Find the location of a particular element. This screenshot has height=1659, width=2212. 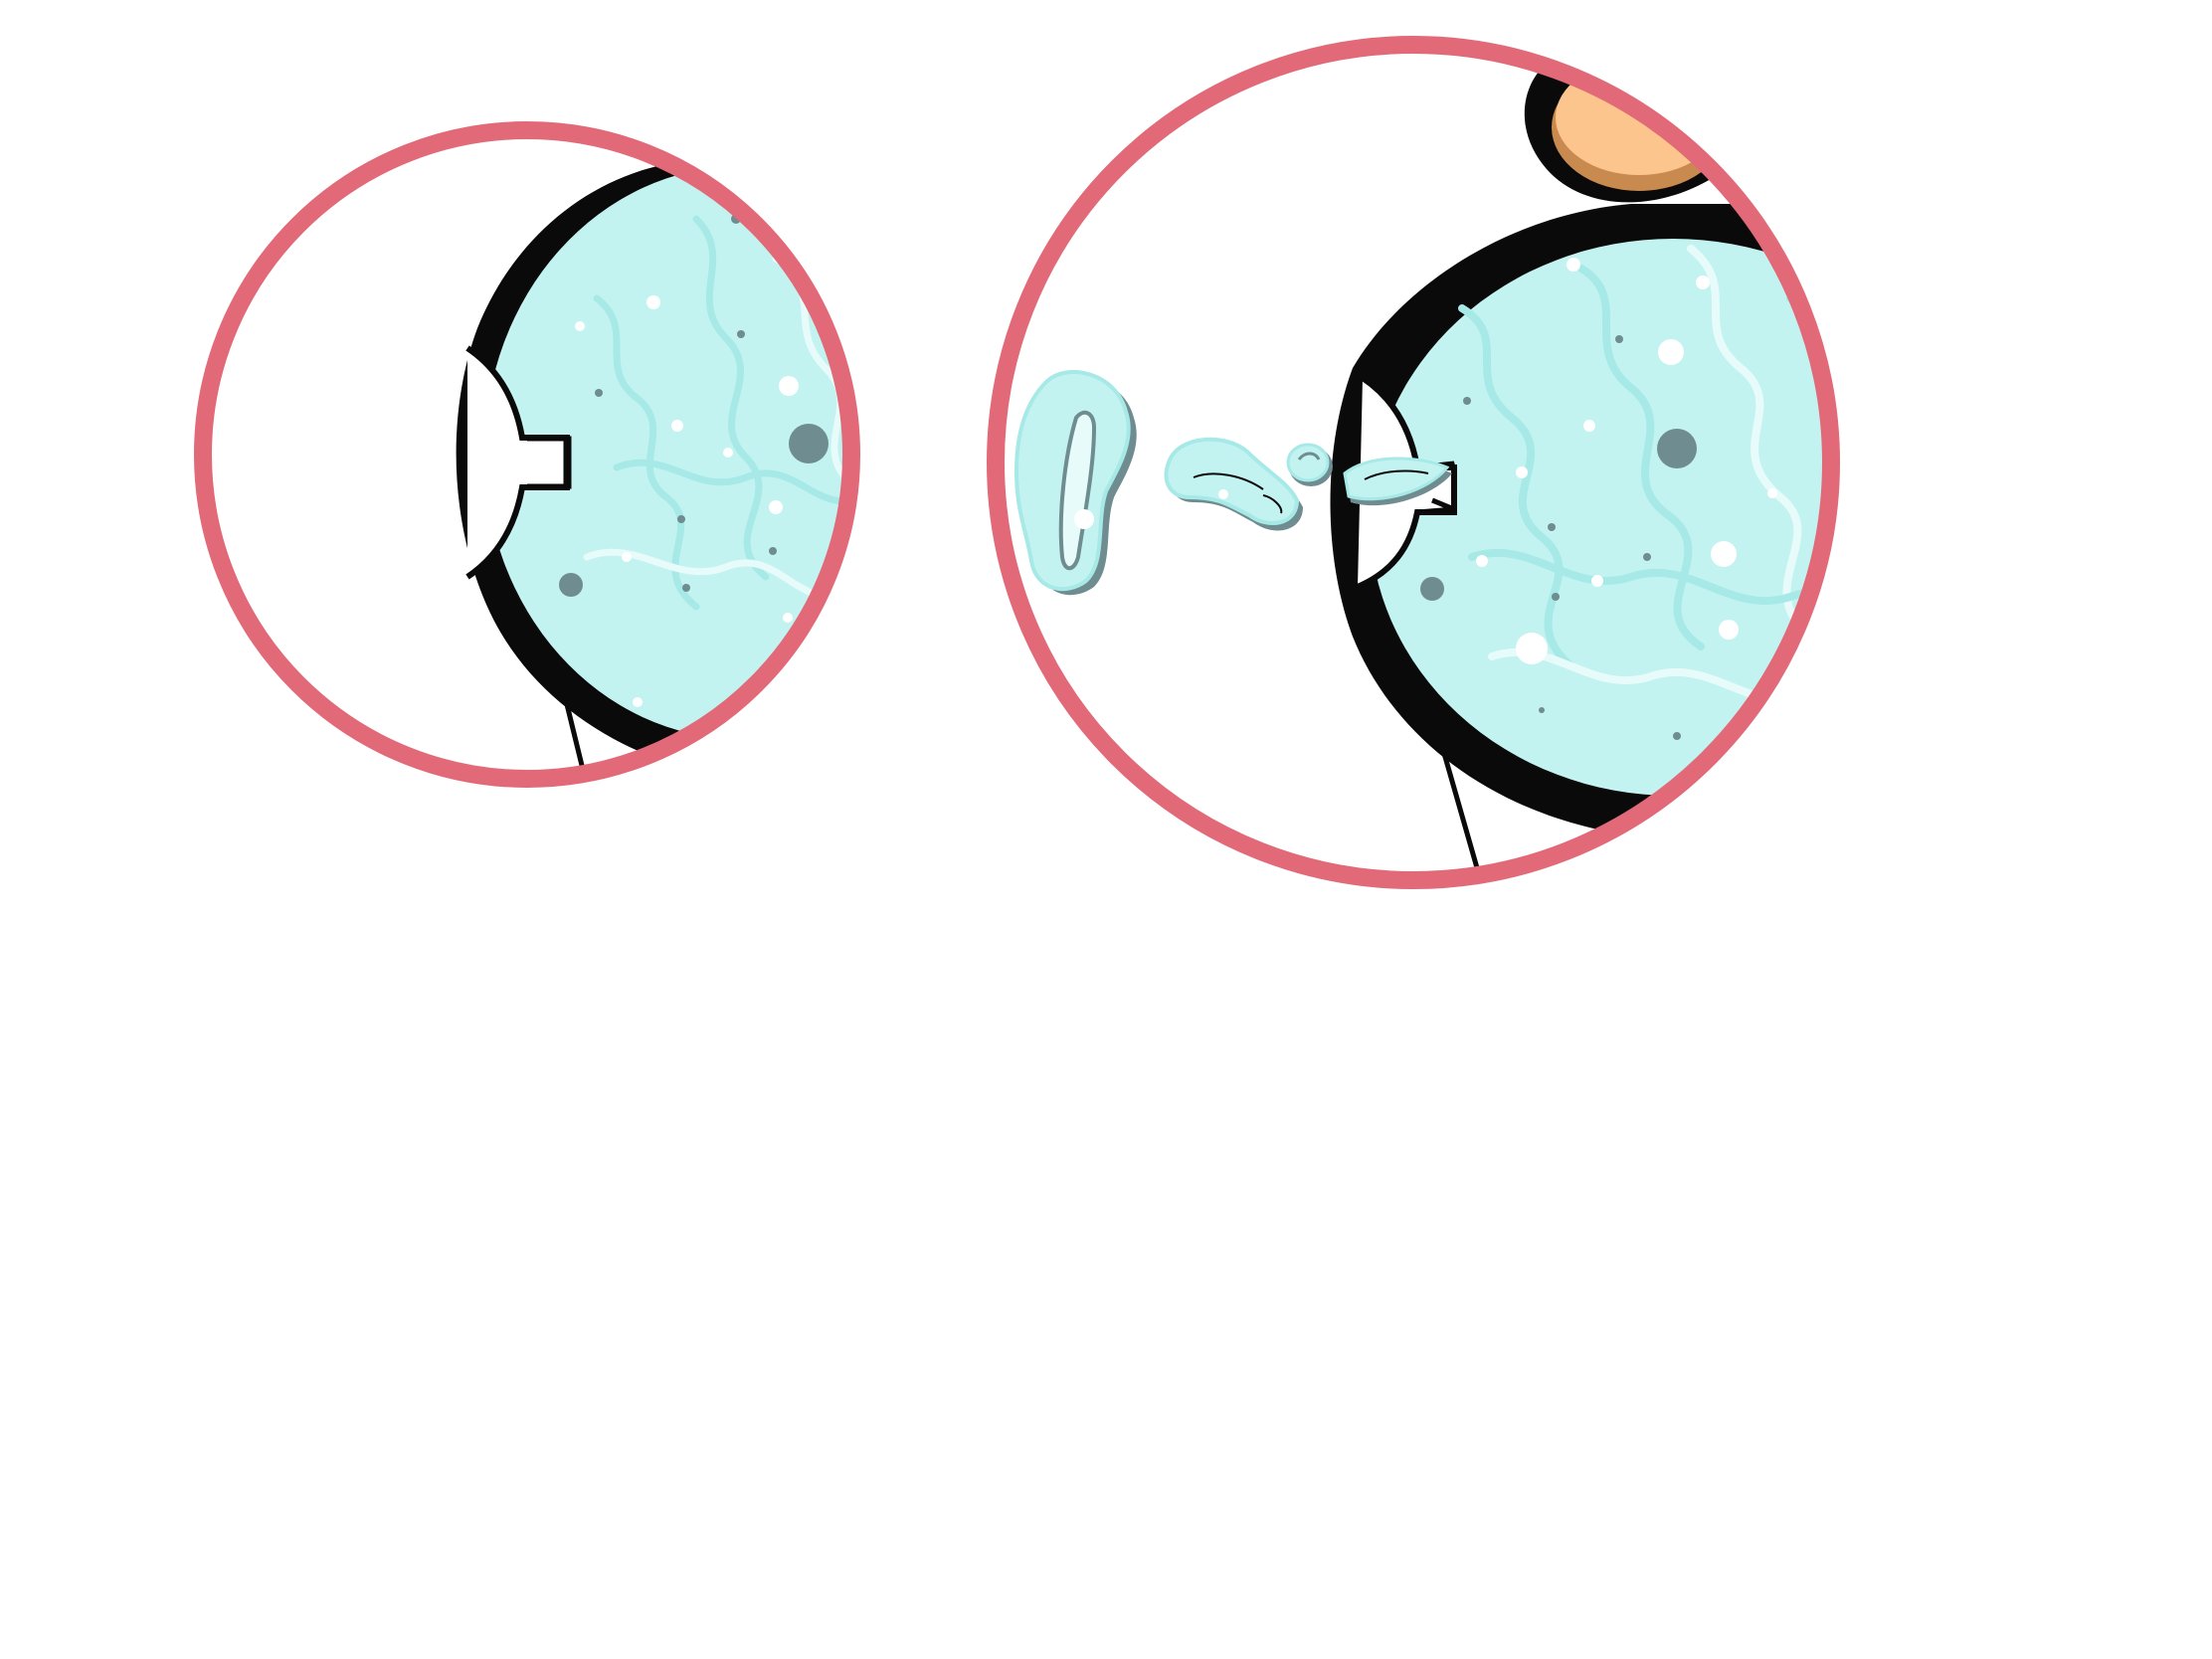

water-droplets-icon is located at coordinates (1233, 483).